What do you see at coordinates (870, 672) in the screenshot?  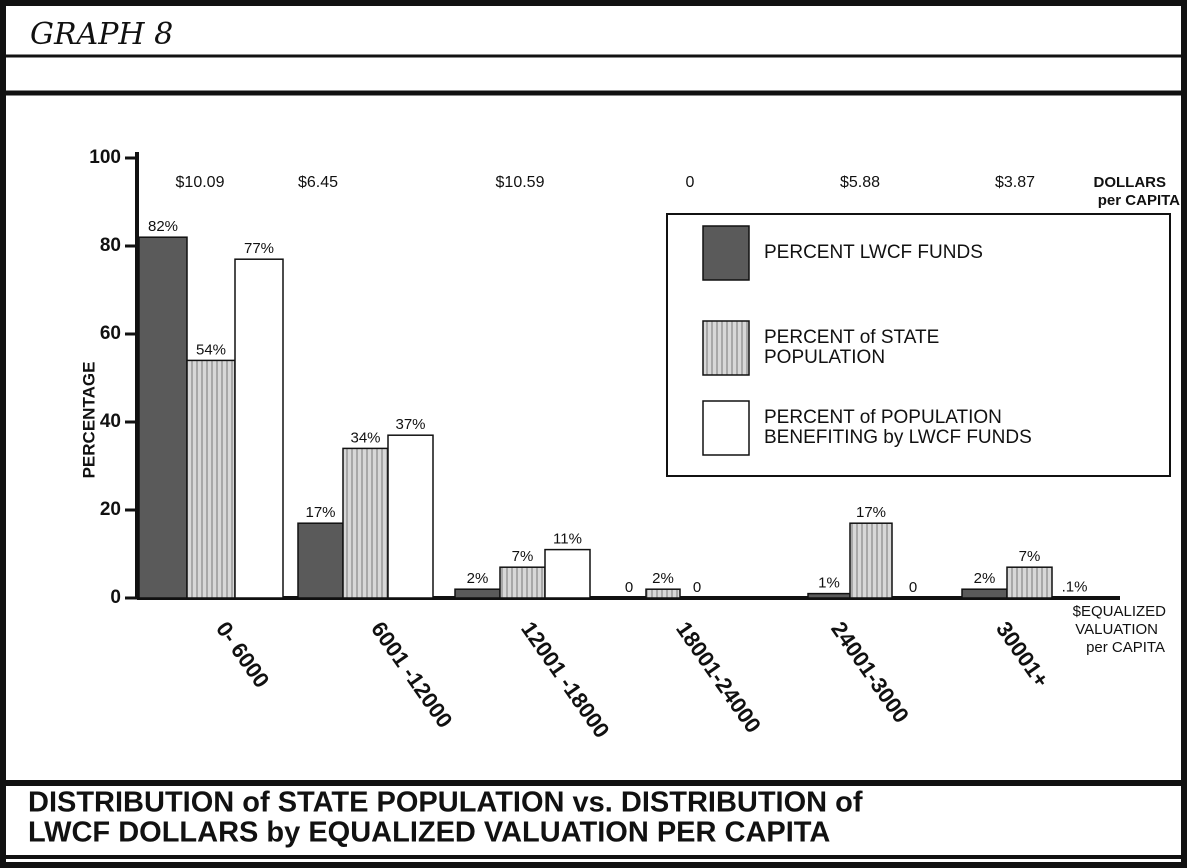 I see `x-tick-label: 24001-3000` at bounding box center [870, 672].